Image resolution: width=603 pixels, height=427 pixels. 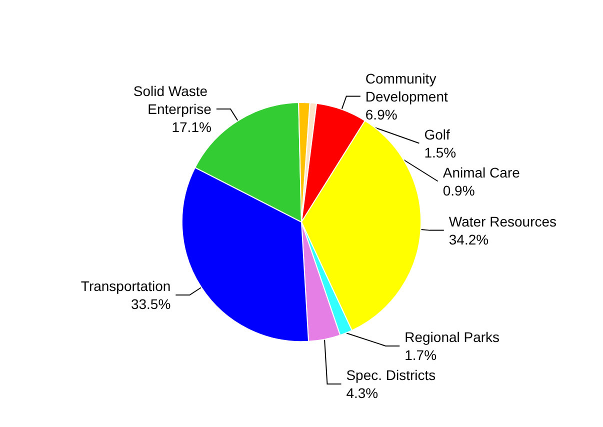 I want to click on data-label: 1.5%, so click(x=440, y=152).